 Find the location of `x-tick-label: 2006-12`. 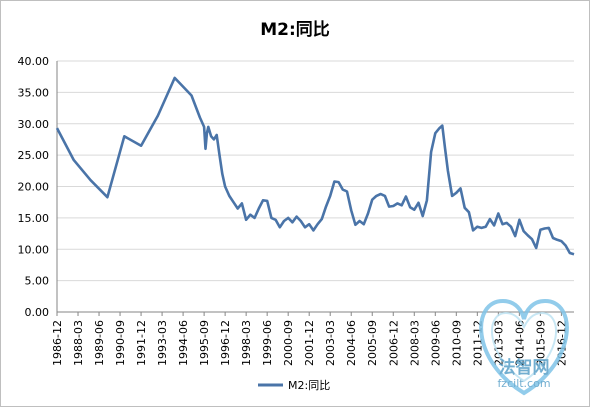

x-tick-label: 2006-12 is located at coordinates (393, 343).